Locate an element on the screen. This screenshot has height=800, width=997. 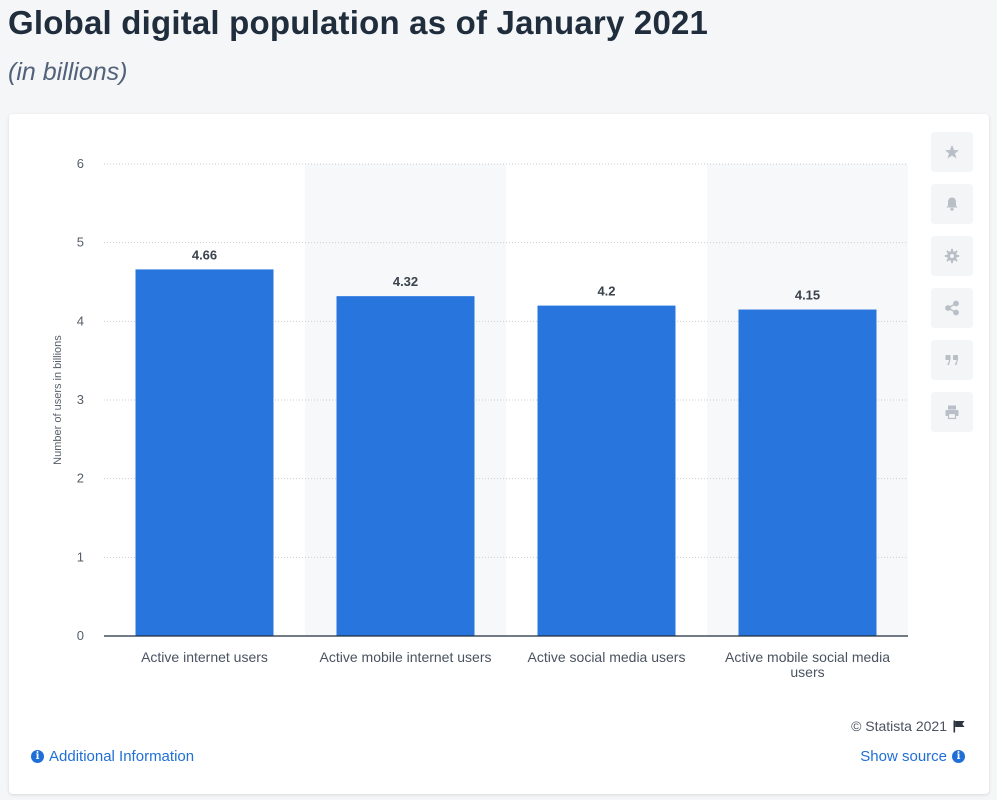
statista-credit: © Statista 2021 is located at coordinates (908, 726).